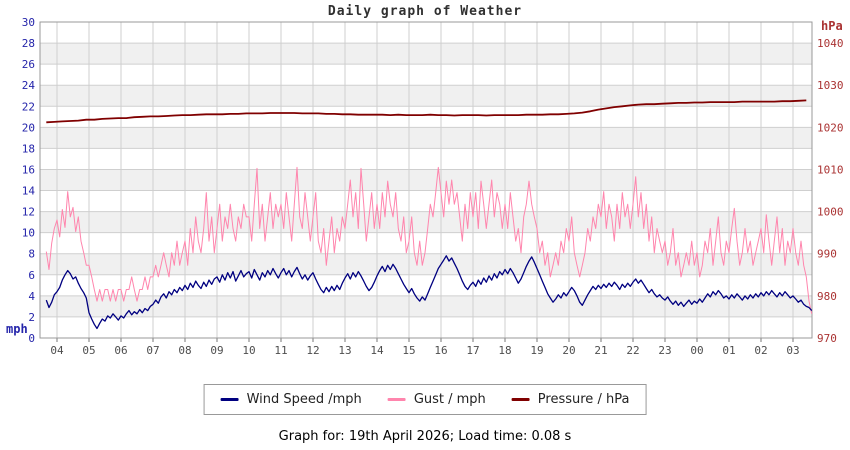  What do you see at coordinates (440, 350) in the screenshot?
I see `x-tick-label: 16` at bounding box center [440, 350].